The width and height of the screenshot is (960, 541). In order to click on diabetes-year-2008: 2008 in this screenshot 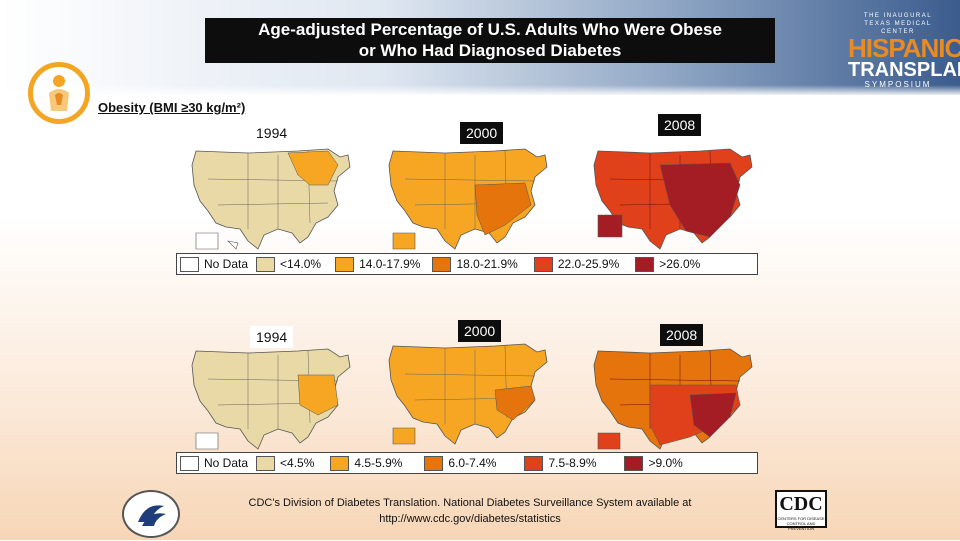, I will do `click(682, 335)`.